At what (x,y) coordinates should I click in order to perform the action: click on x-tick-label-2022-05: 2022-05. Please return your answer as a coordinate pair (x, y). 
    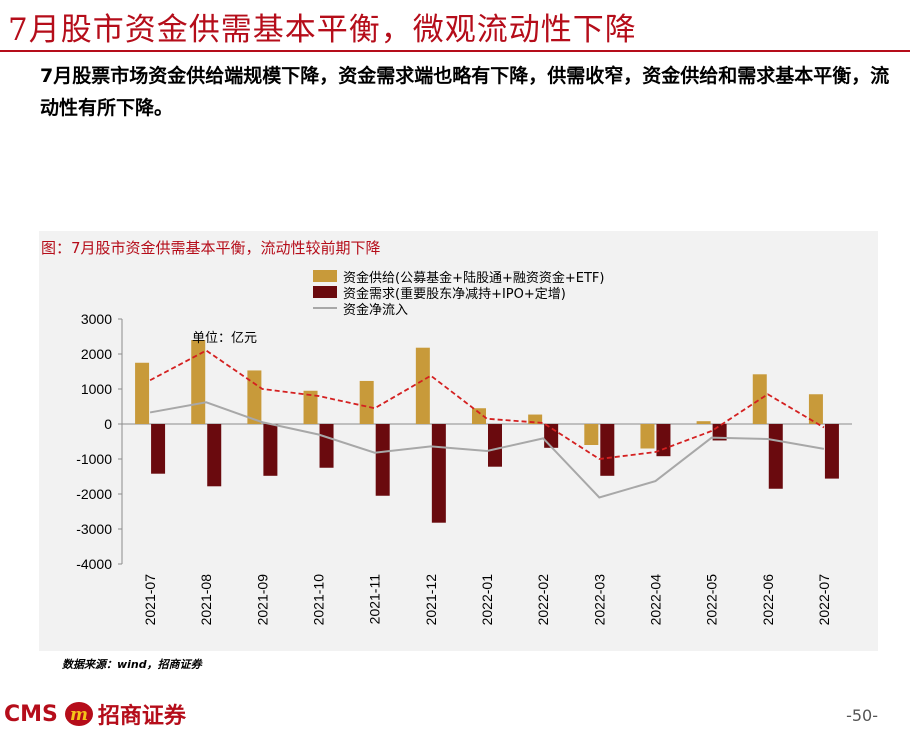
    Looking at the image, I should click on (712, 600).